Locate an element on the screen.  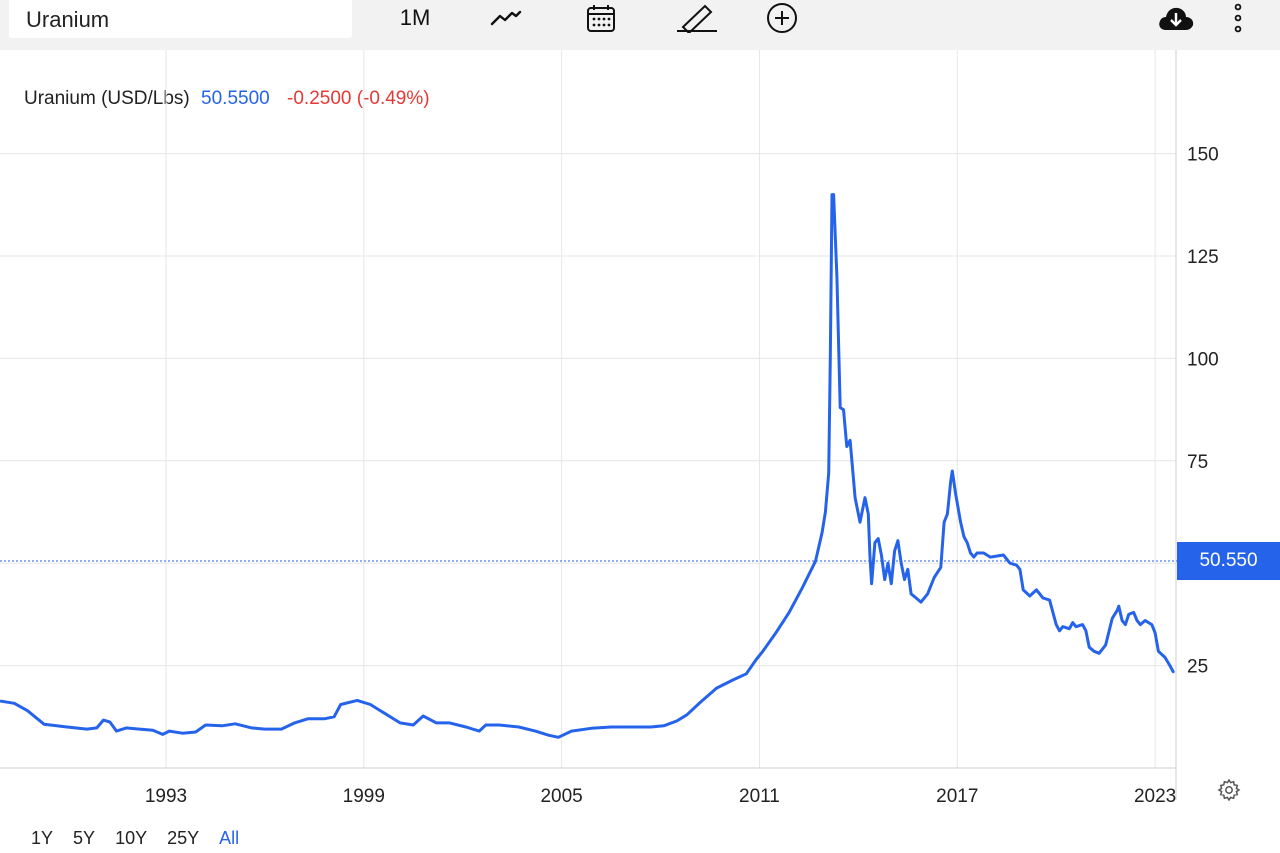
download-cloud-icon is located at coordinates (1176, 18).